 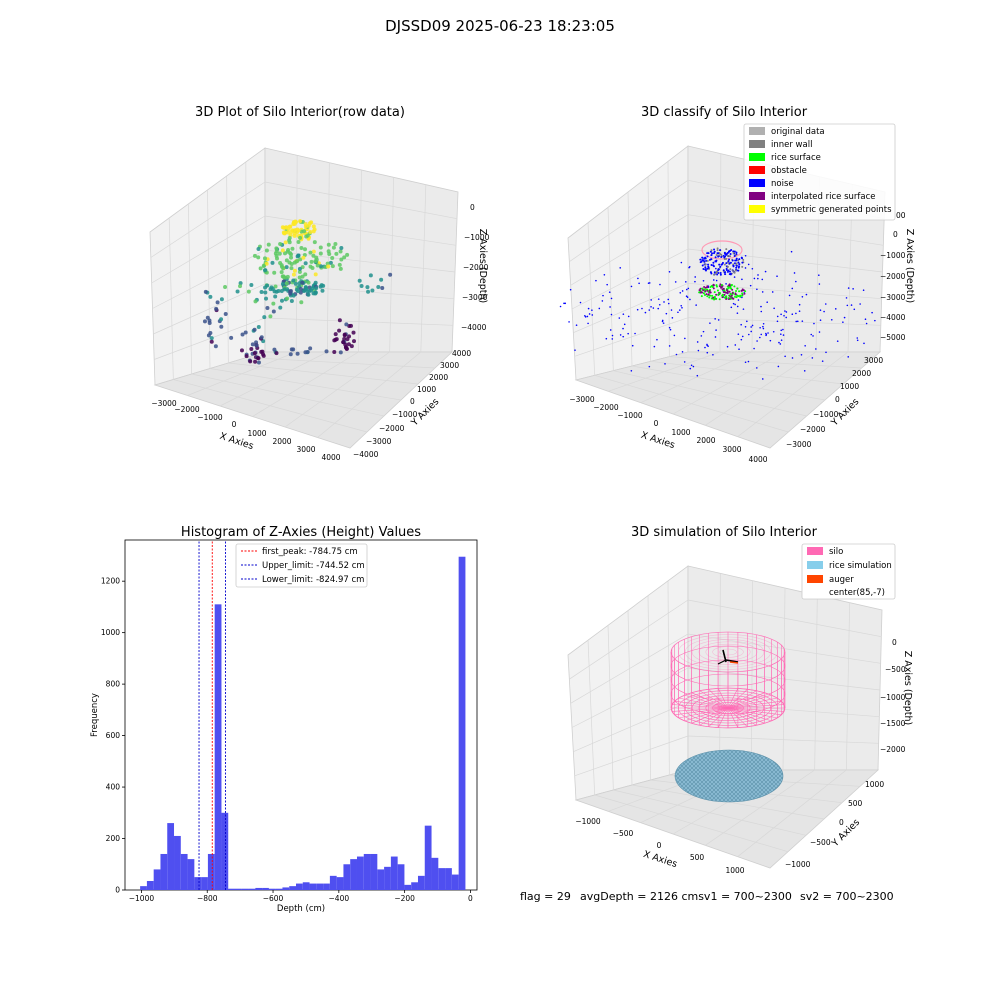 What do you see at coordinates (582, 399) in the screenshot?
I see `classify-x-tick: −3000` at bounding box center [582, 399].